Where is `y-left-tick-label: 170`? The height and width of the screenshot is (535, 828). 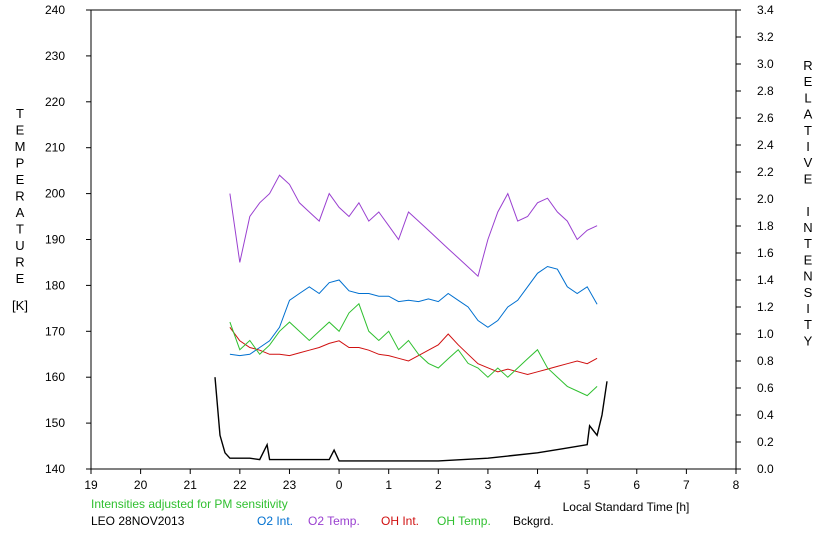 y-left-tick-label: 170 is located at coordinates (55, 331).